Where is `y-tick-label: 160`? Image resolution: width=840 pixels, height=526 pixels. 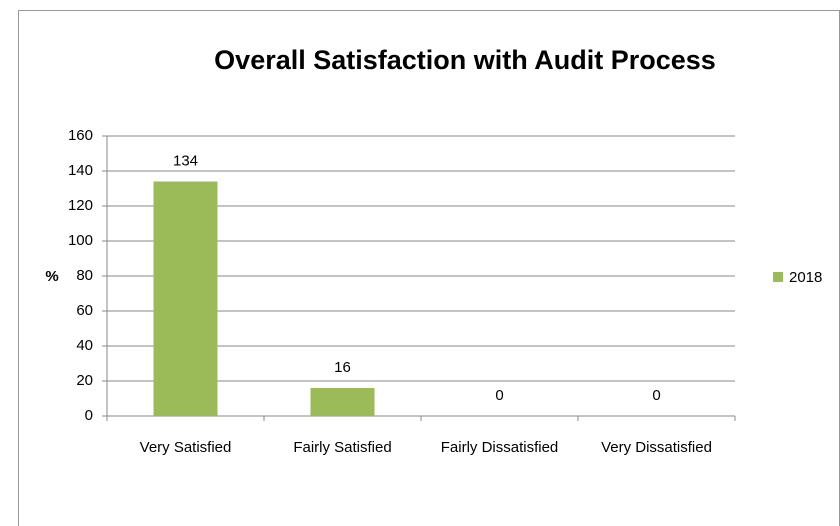
y-tick-label: 160 is located at coordinates (80, 135).